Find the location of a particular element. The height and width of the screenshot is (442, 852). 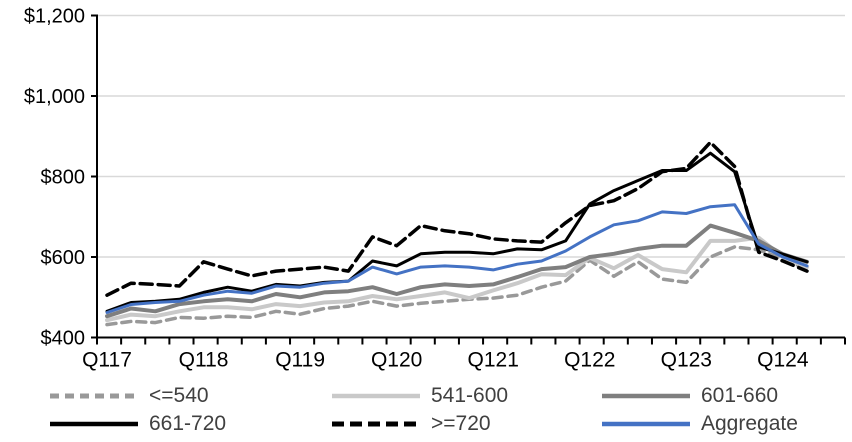

legend-item-601-660: 601-660 is located at coordinates (689, 396).